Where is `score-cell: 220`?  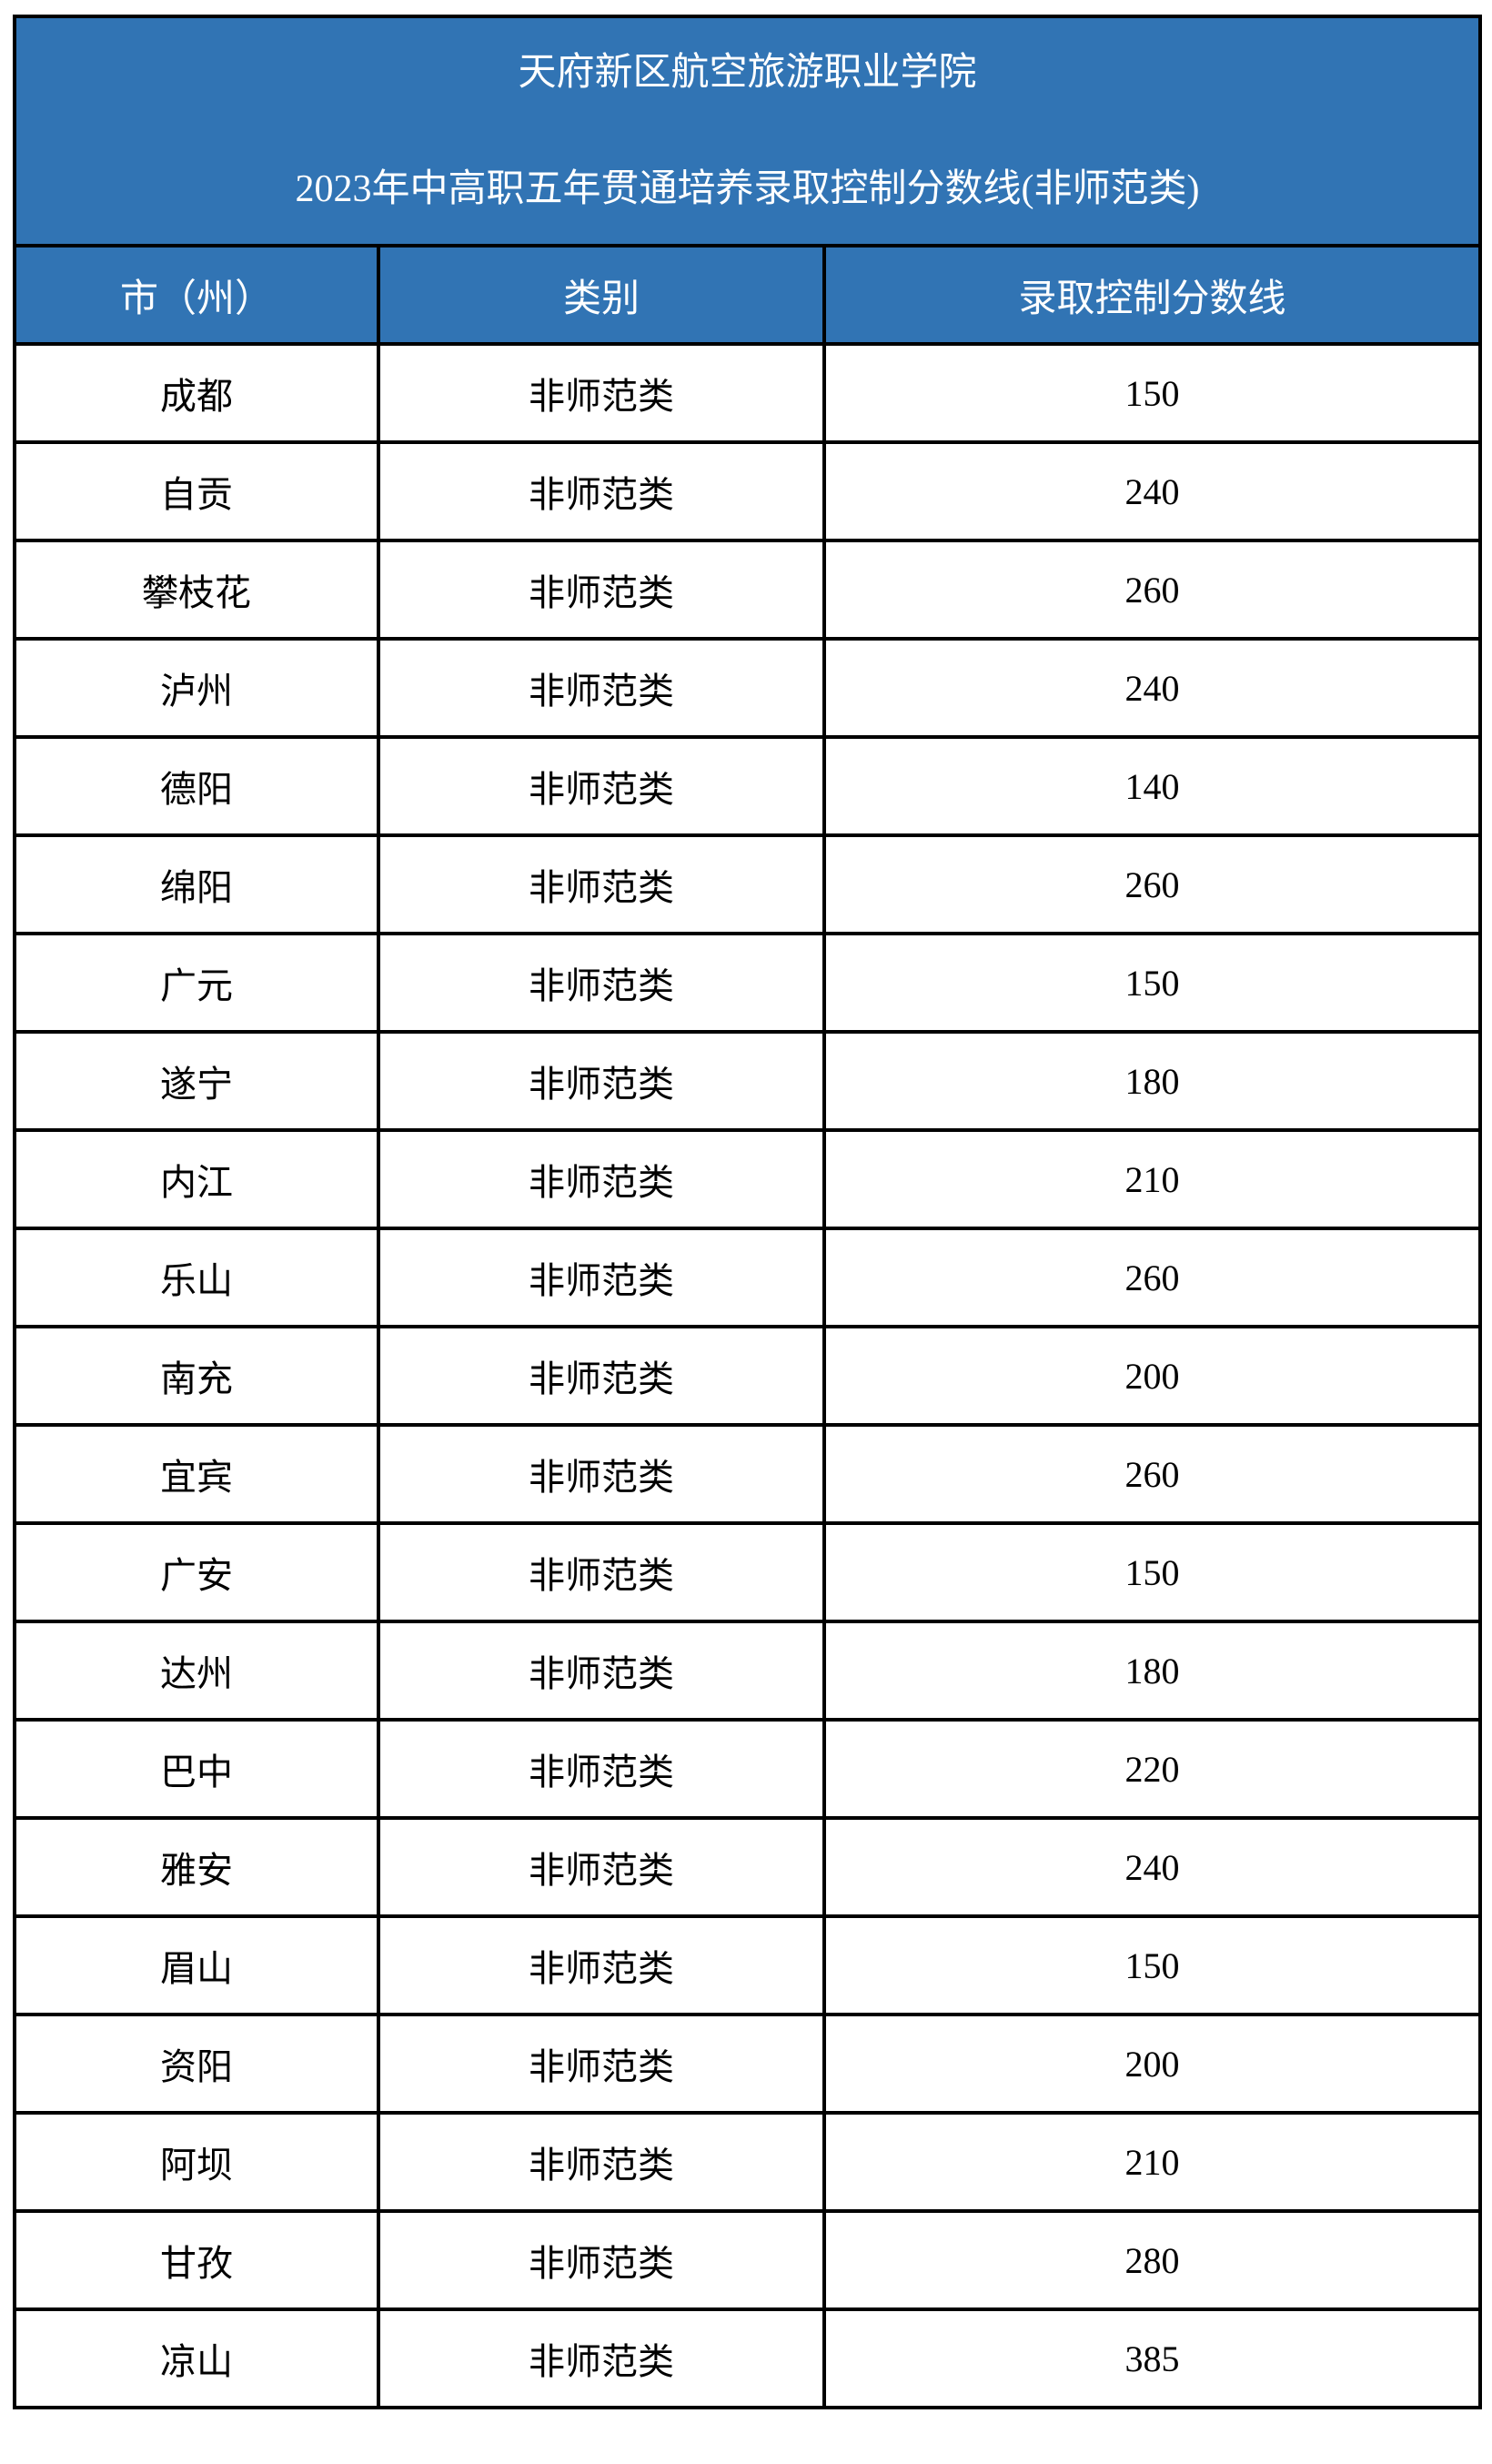 score-cell: 220 is located at coordinates (1153, 1769).